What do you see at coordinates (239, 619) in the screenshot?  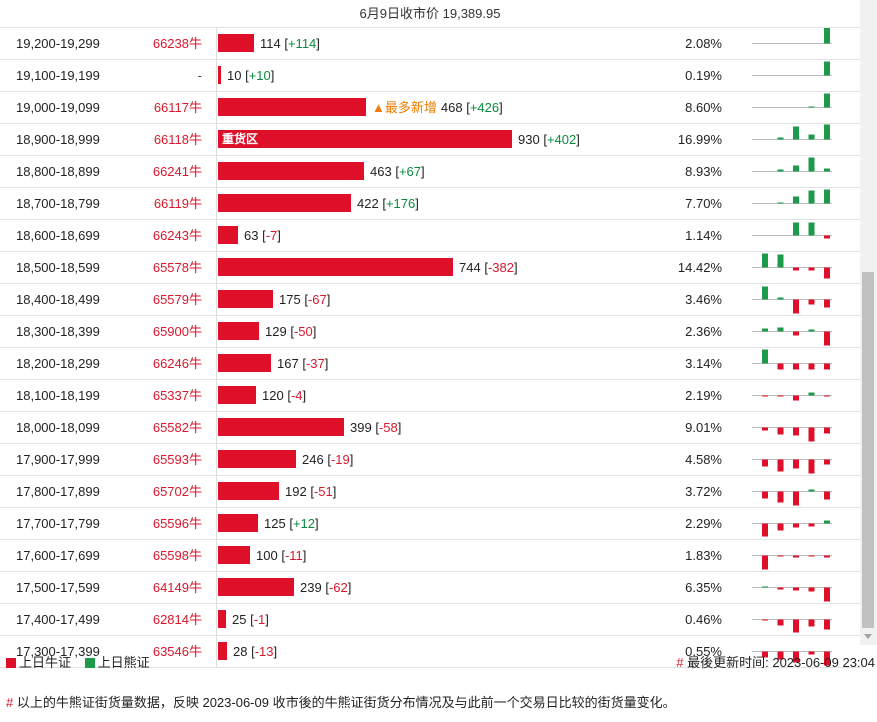 I see `outstanding-value: 25` at bounding box center [239, 619].